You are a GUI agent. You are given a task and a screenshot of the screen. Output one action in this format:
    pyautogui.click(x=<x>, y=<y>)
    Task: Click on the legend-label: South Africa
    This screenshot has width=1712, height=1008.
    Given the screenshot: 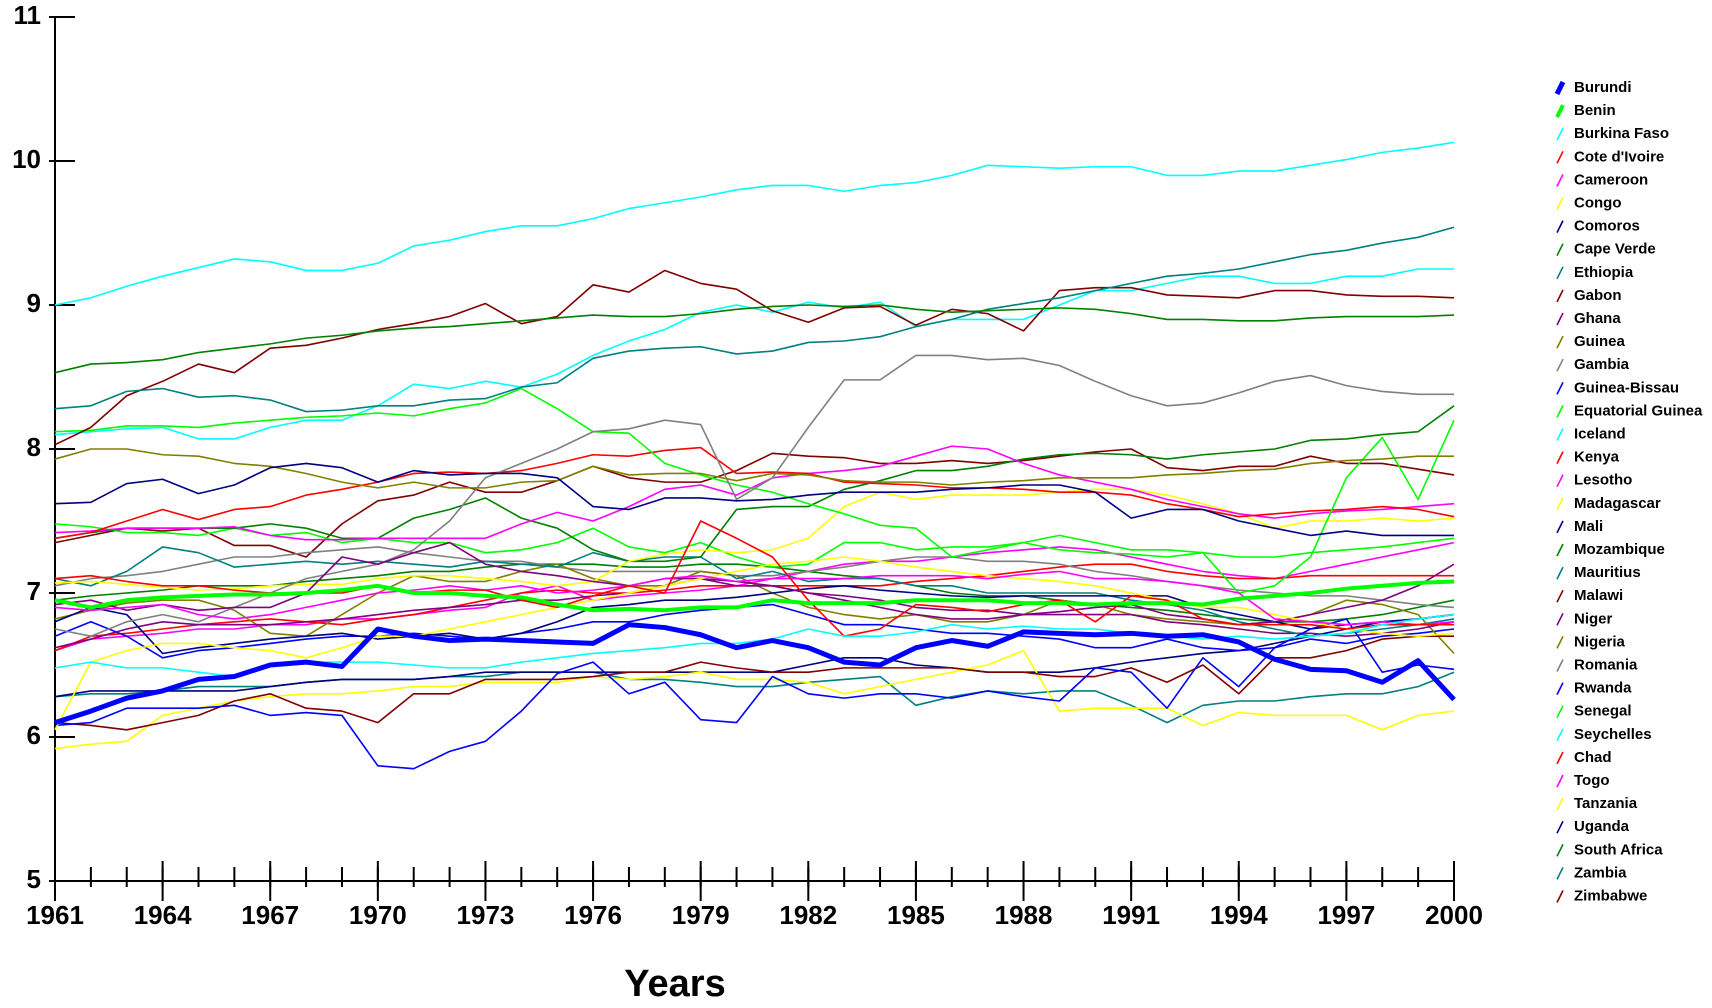 What is the action you would take?
    pyautogui.click(x=1618, y=849)
    